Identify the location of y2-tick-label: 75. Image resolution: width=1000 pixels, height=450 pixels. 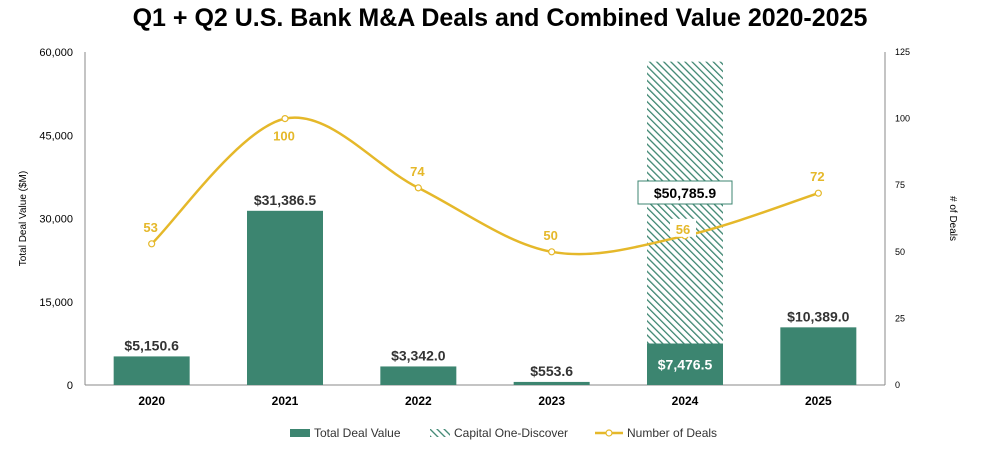
(900, 185).